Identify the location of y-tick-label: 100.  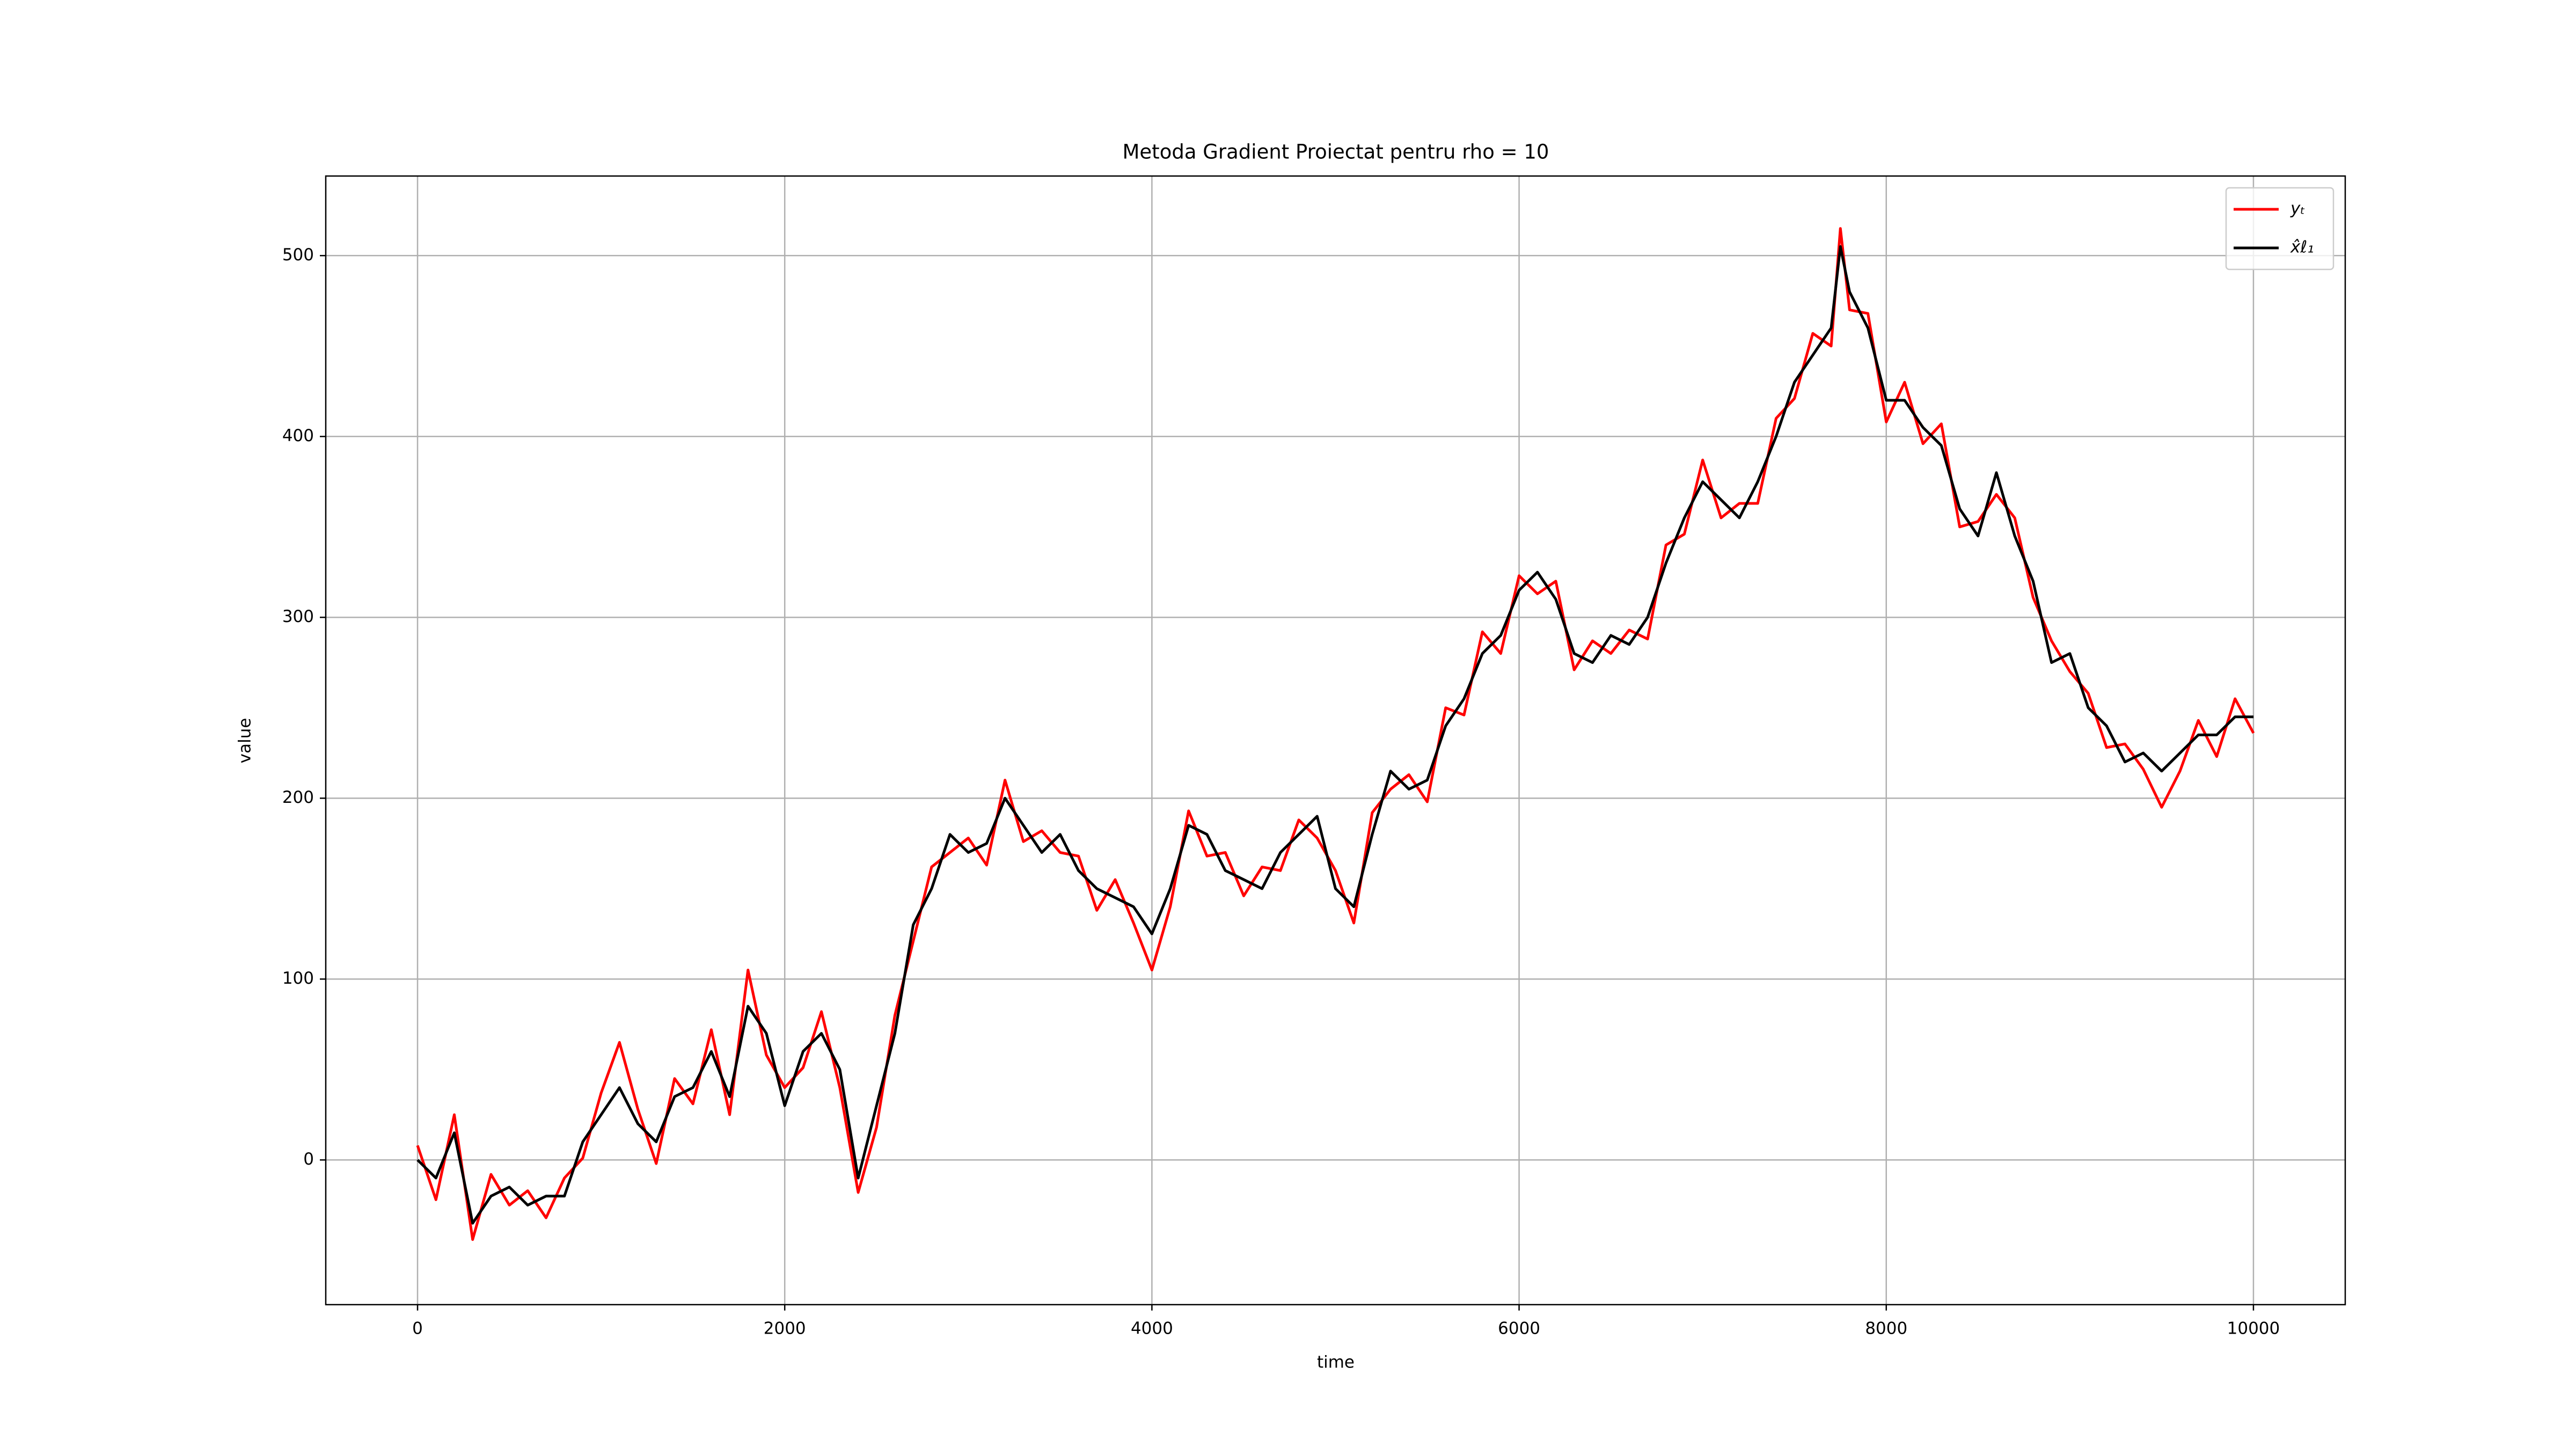
(298, 978).